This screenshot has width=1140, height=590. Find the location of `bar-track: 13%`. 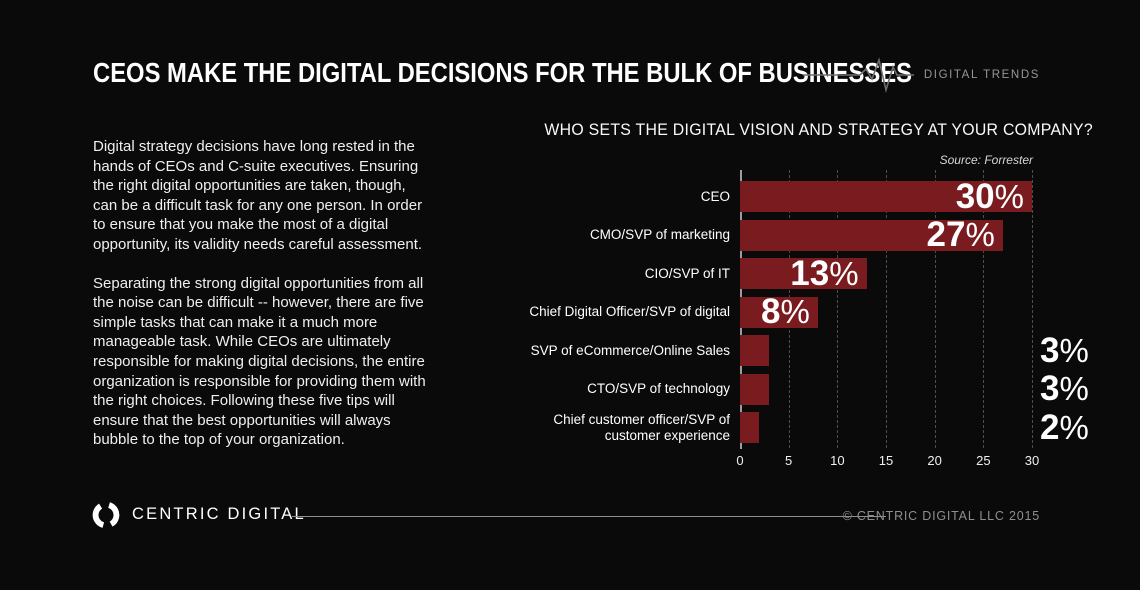

bar-track: 13% is located at coordinates (886, 273).